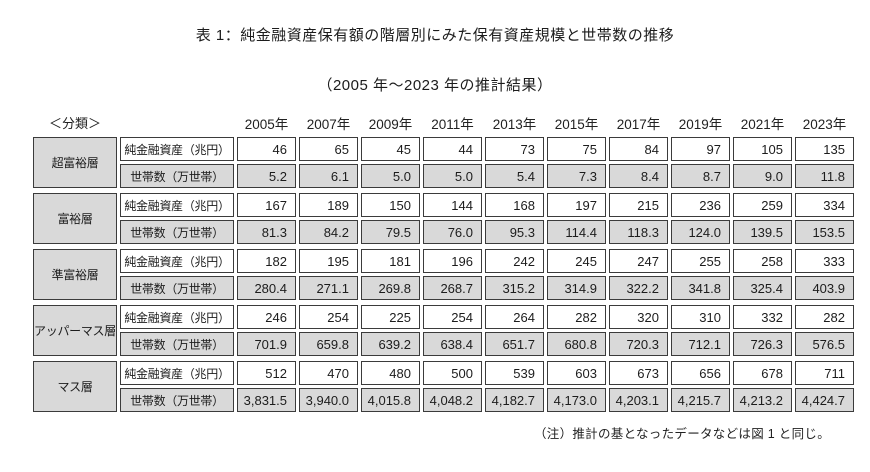  What do you see at coordinates (514, 373) in the screenshot?
I see `assets-value-cell: 539` at bounding box center [514, 373].